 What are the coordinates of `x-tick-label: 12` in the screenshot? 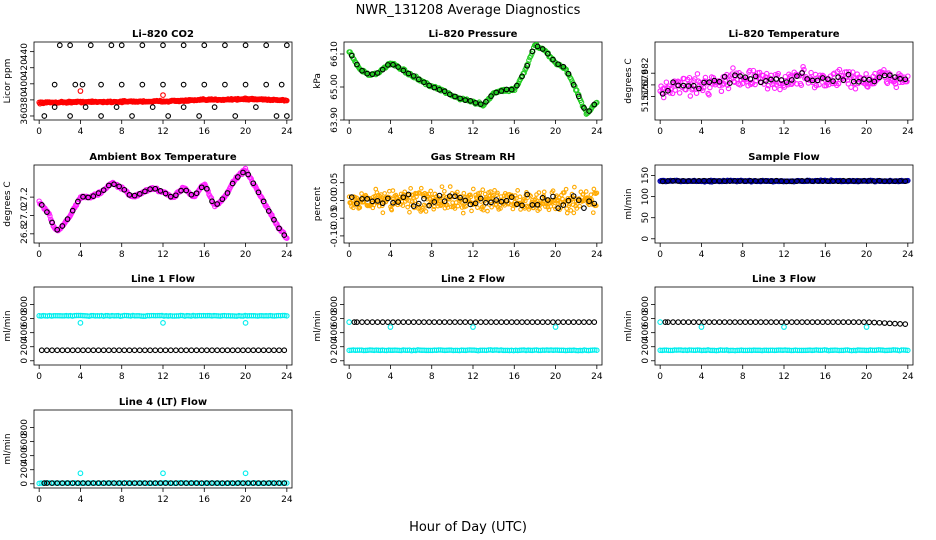 It's located at (162, 255).